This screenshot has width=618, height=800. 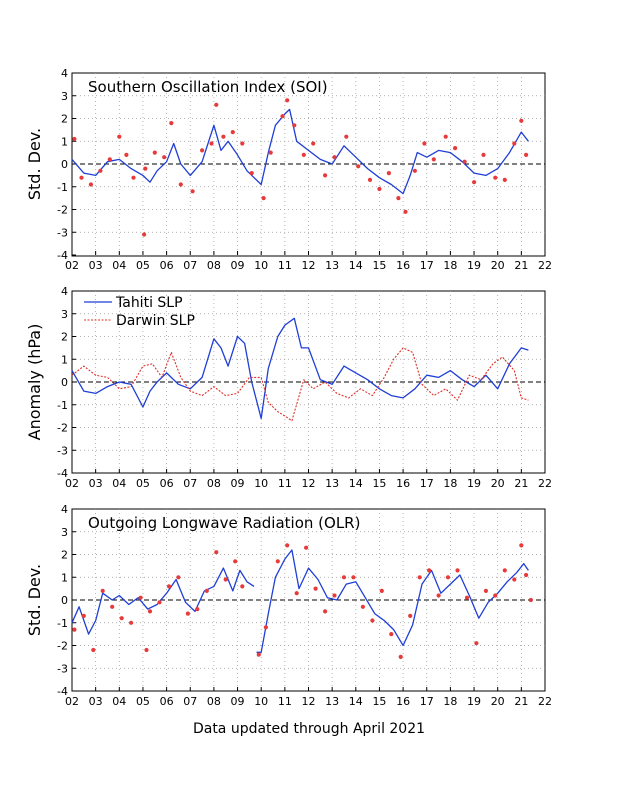 What do you see at coordinates (96, 483) in the screenshot?
I see `slp-x-tick-label: 03` at bounding box center [96, 483].